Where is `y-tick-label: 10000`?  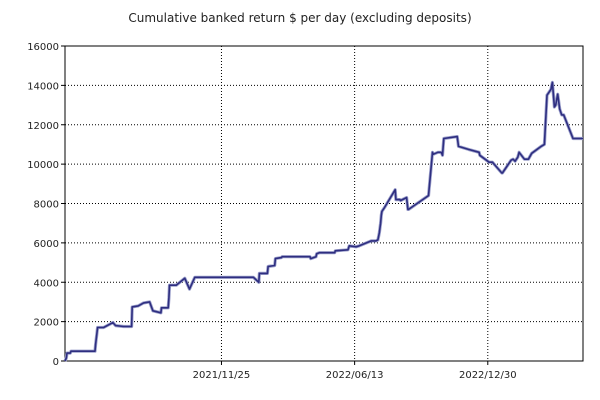
y-tick-label: 10000 is located at coordinates (43, 165).